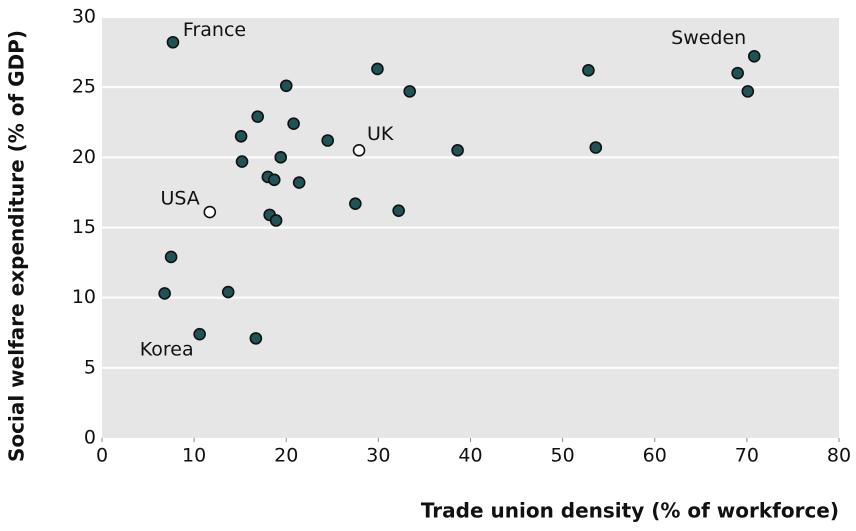 Image resolution: width=856 pixels, height=531 pixels. Describe the element at coordinates (630, 511) in the screenshot. I see `x-axis-title: Trade union density (% of workforce)` at that location.